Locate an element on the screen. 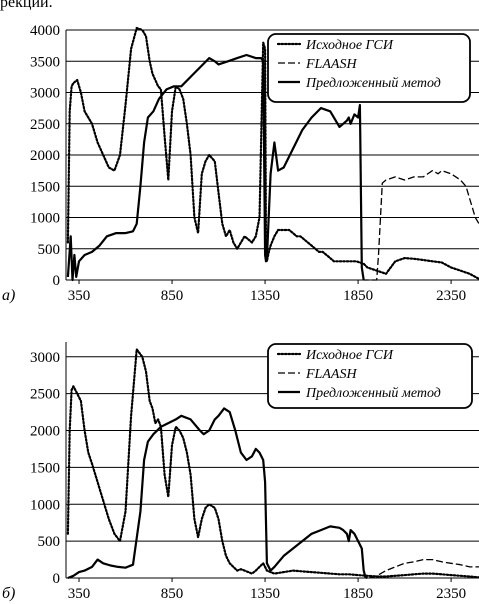  panel-label: а) is located at coordinates (8, 295).